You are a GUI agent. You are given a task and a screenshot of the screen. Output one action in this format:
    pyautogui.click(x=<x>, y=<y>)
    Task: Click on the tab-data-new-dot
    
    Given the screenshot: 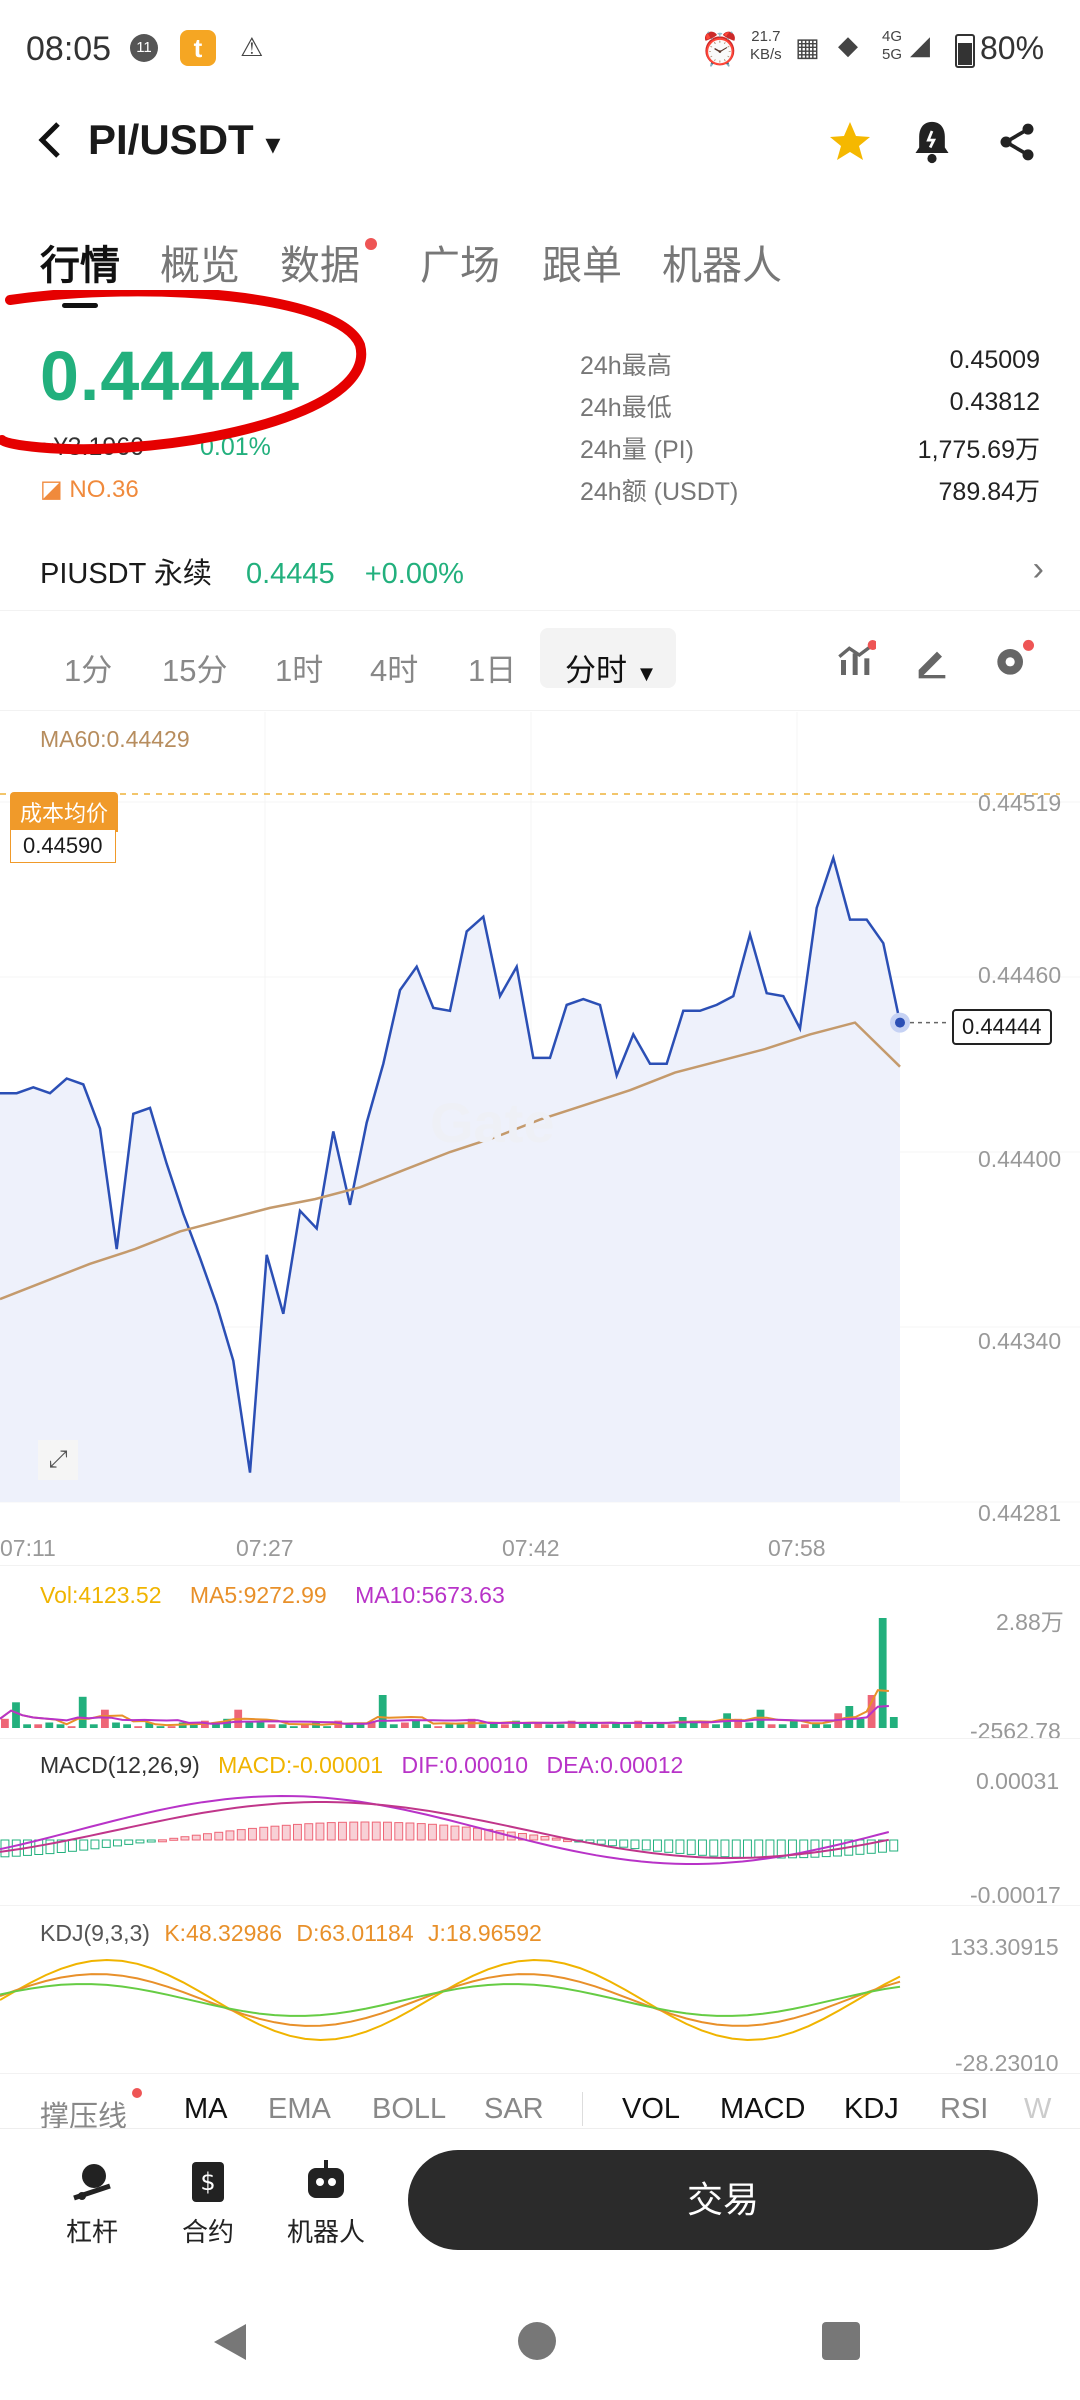 What is the action you would take?
    pyautogui.click(x=371, y=244)
    